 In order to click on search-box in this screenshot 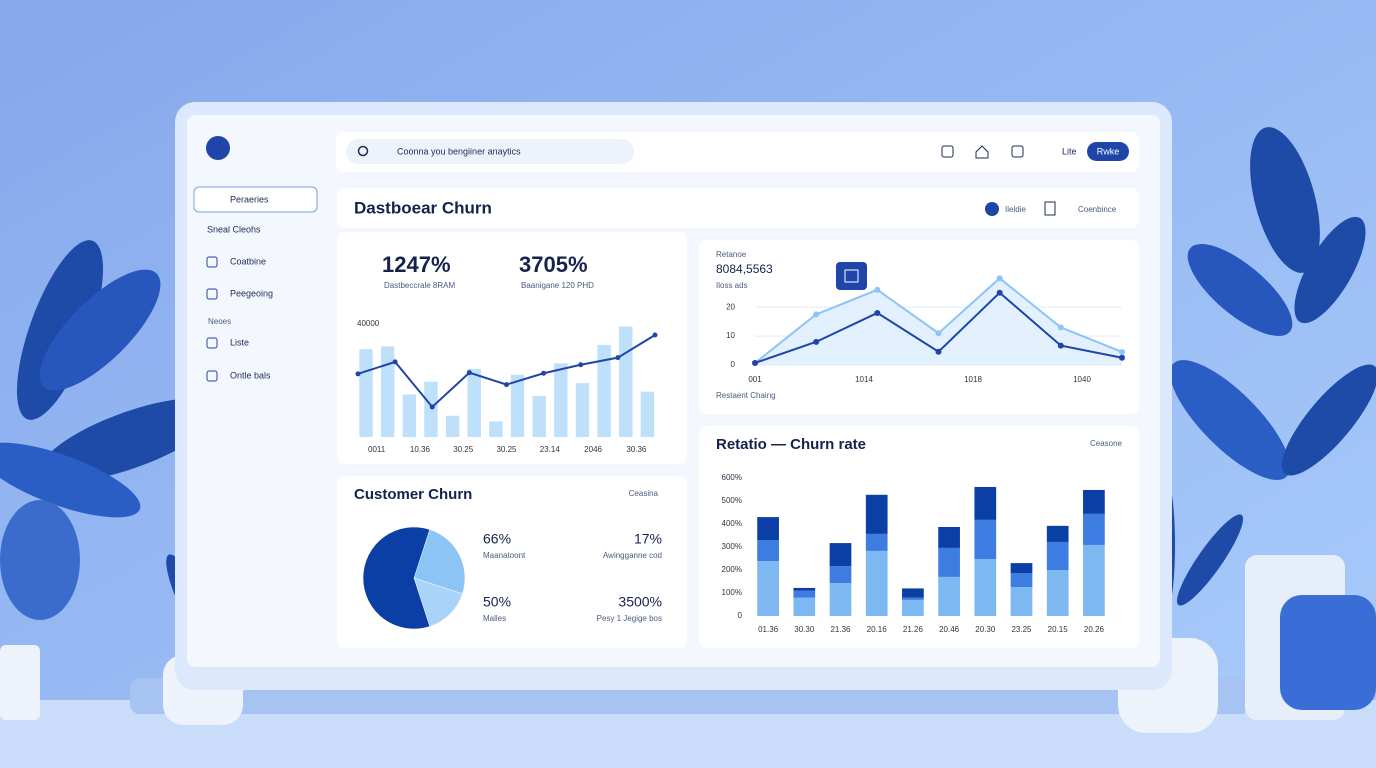, I will do `click(490, 151)`.